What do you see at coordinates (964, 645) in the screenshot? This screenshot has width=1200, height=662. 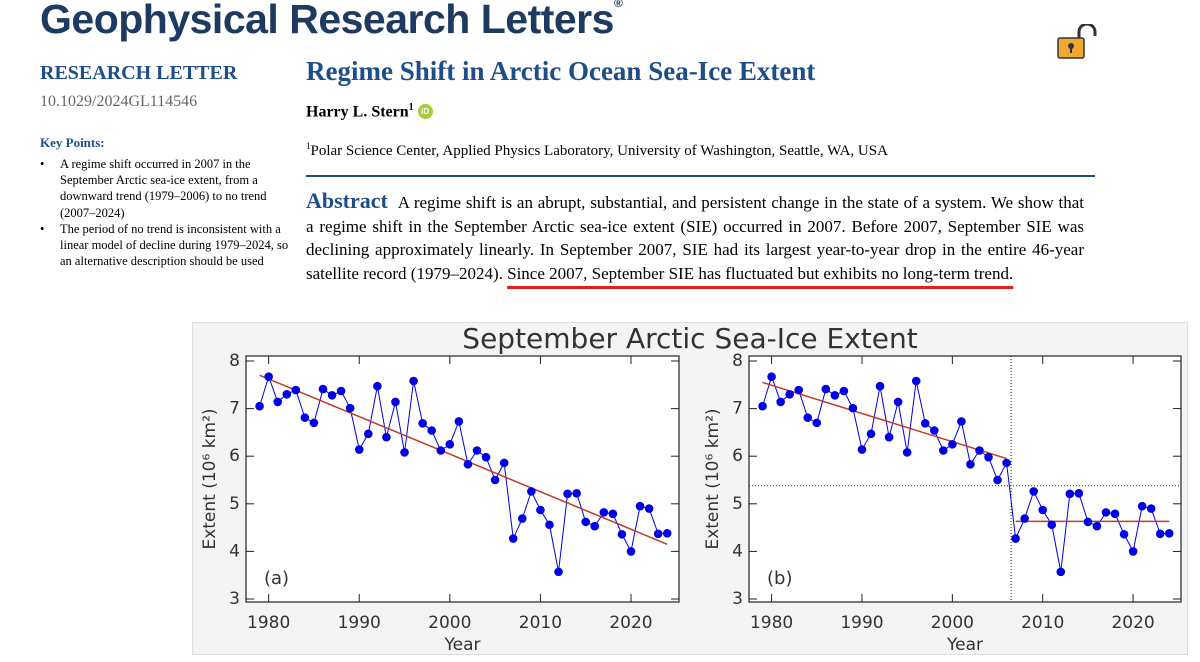 I see `x-axis-label: Year` at bounding box center [964, 645].